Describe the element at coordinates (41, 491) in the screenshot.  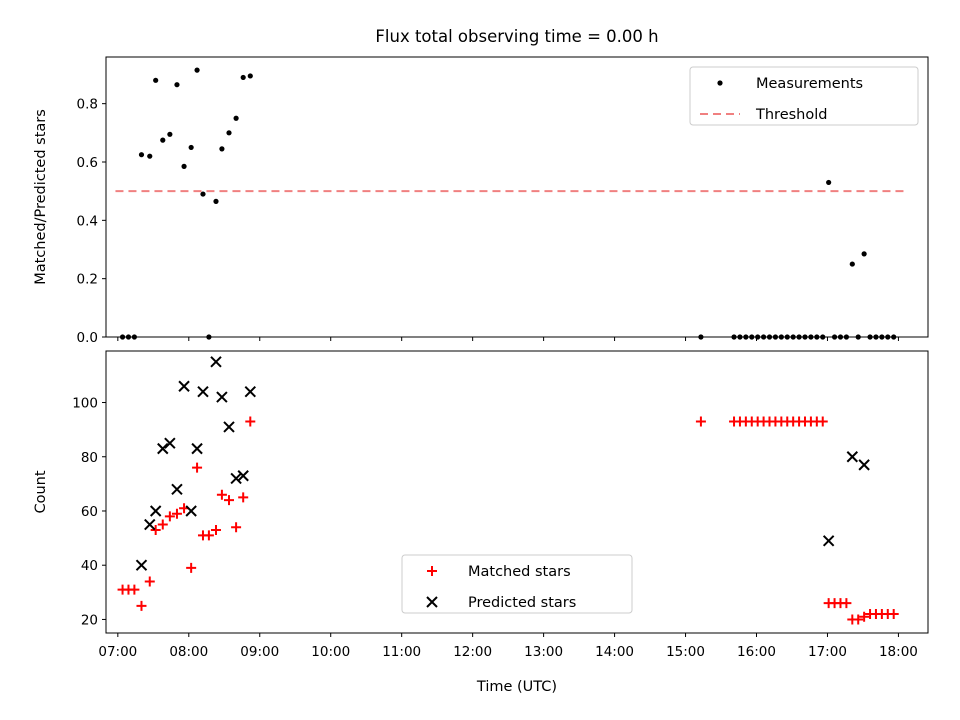
I see `y-axis-title: Count` at that location.